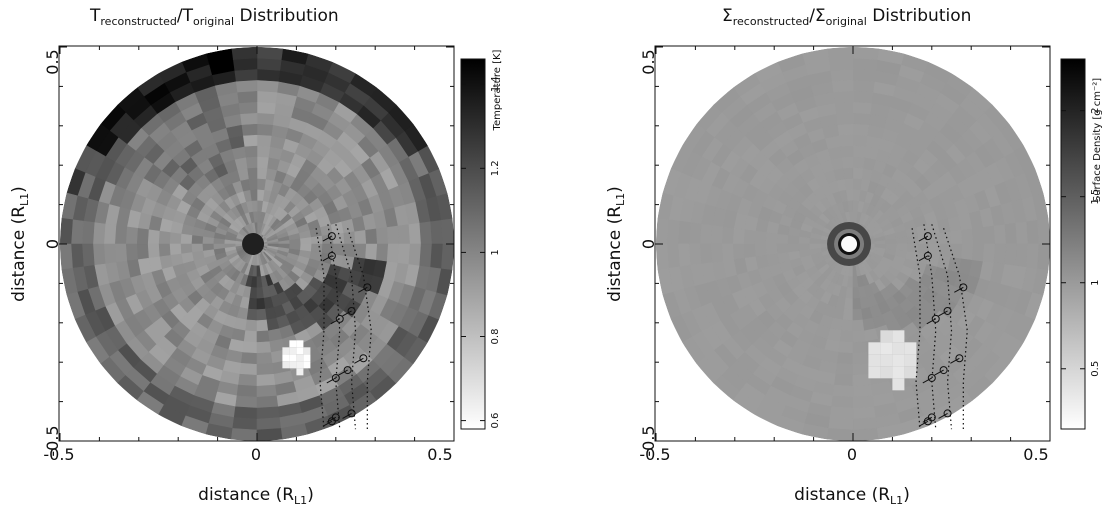  Describe the element at coordinates (1095, 283) in the screenshot. I see `colorbar-tick-label: 1` at that location.